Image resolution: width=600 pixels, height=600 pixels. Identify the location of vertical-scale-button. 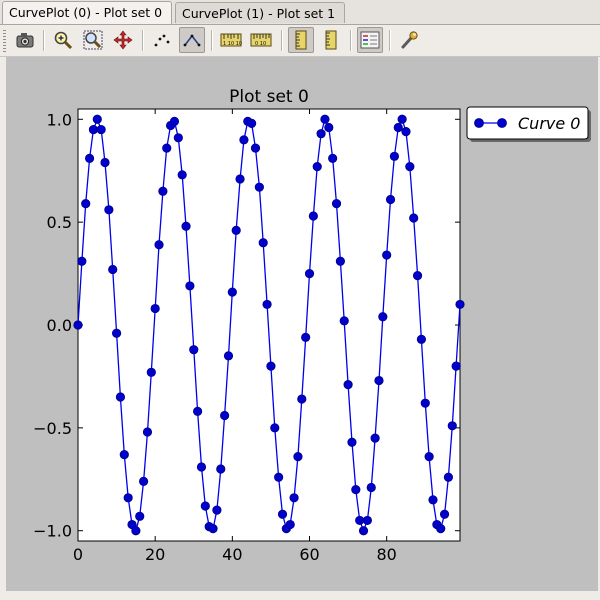
(331, 40).